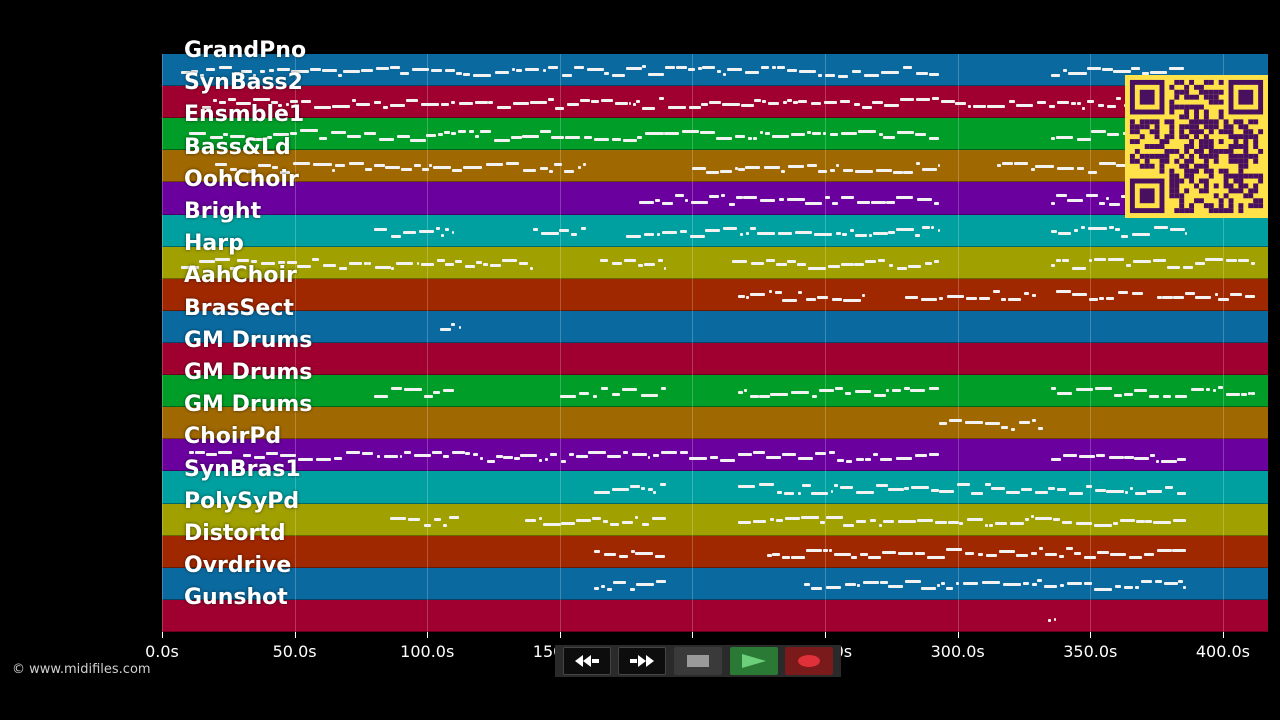 This screenshot has width=1280, height=720. I want to click on track-label: Gunshot, so click(236, 598).